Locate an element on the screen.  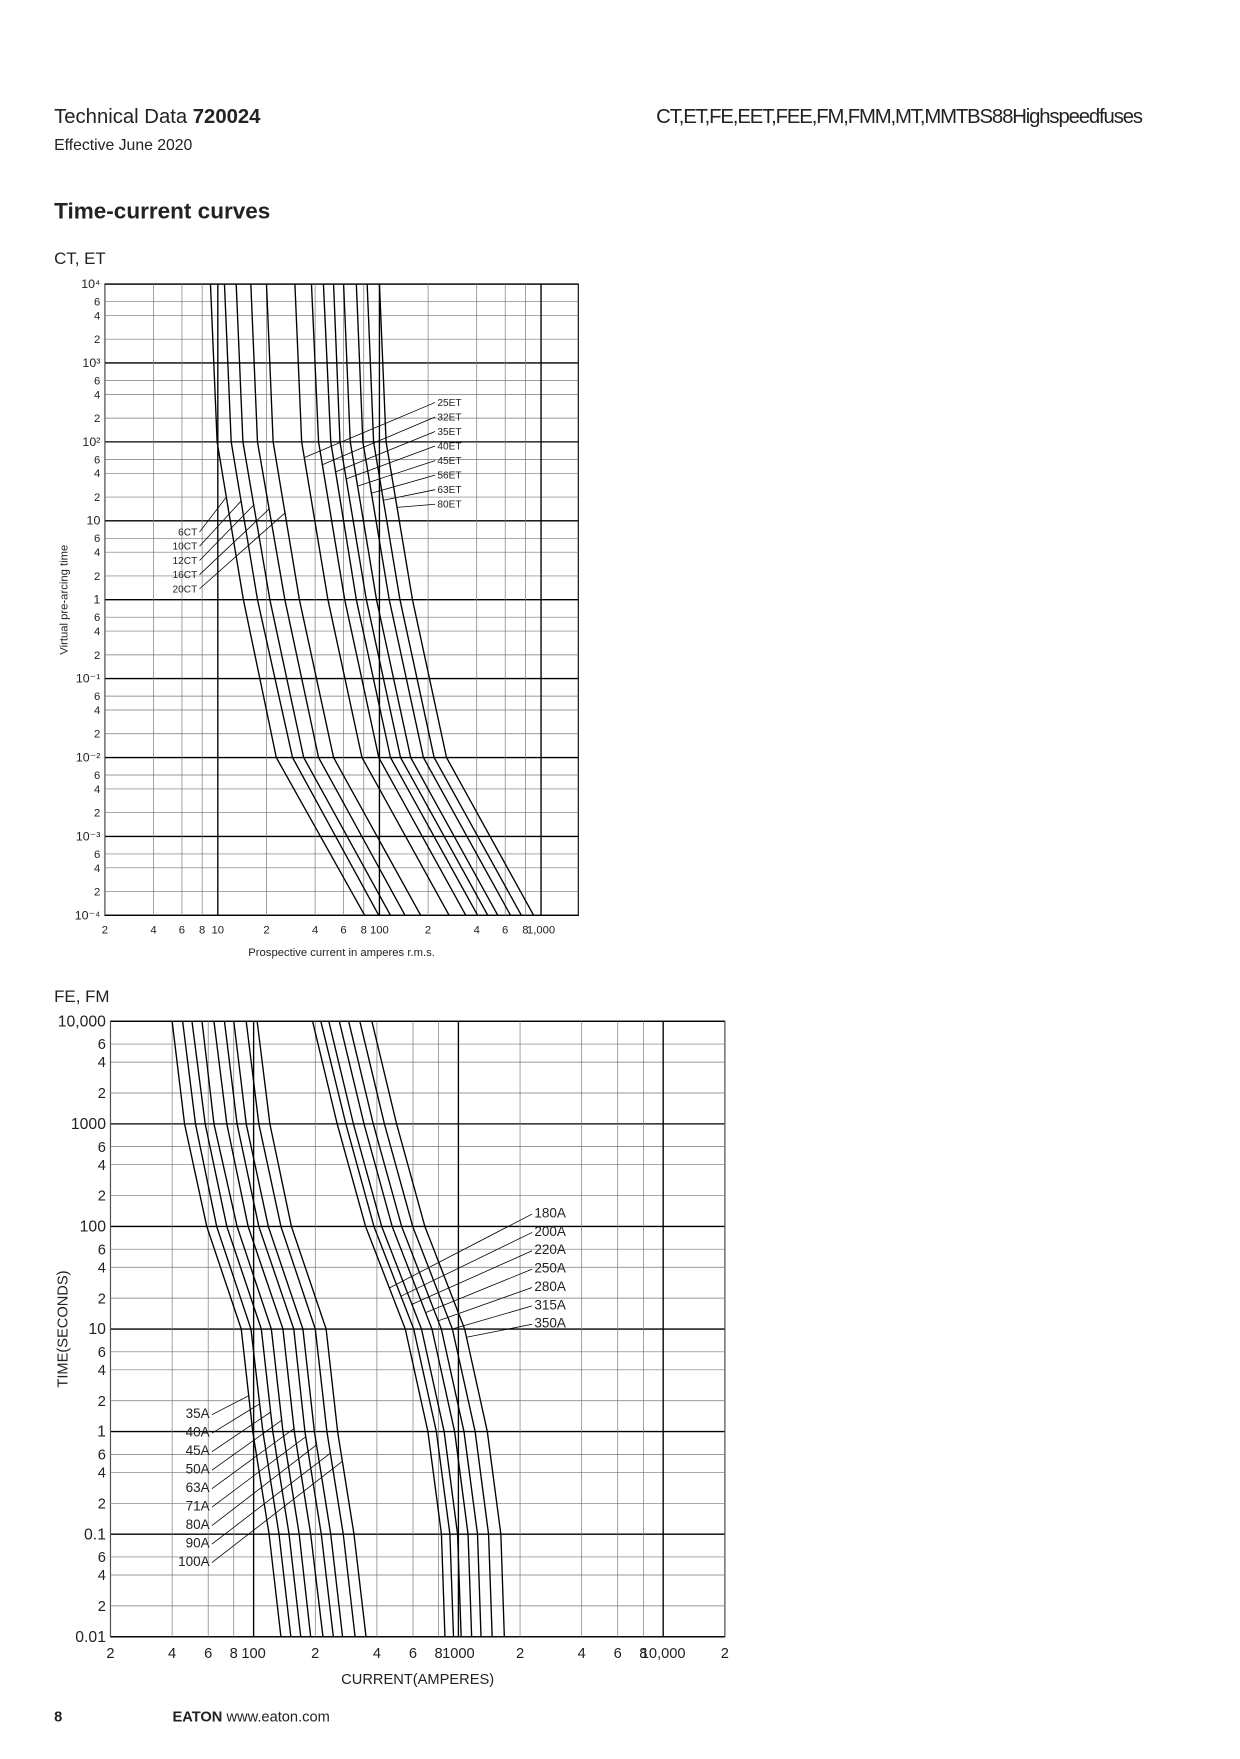
url: www.eaton.com is located at coordinates (277, 1717).